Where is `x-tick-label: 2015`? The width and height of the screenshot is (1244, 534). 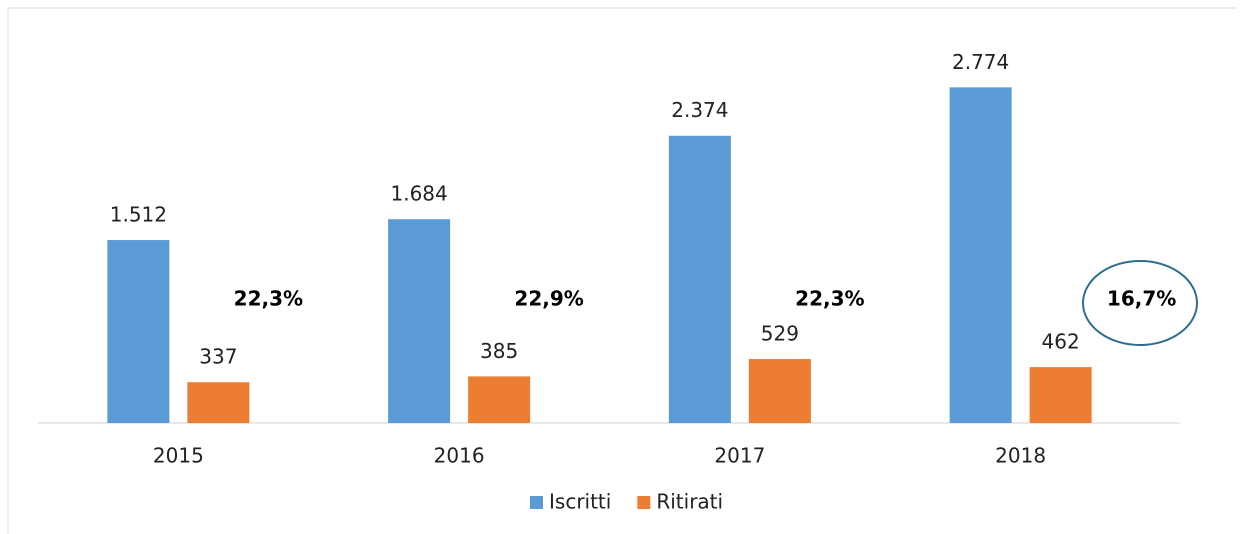
x-tick-label: 2015 is located at coordinates (178, 456).